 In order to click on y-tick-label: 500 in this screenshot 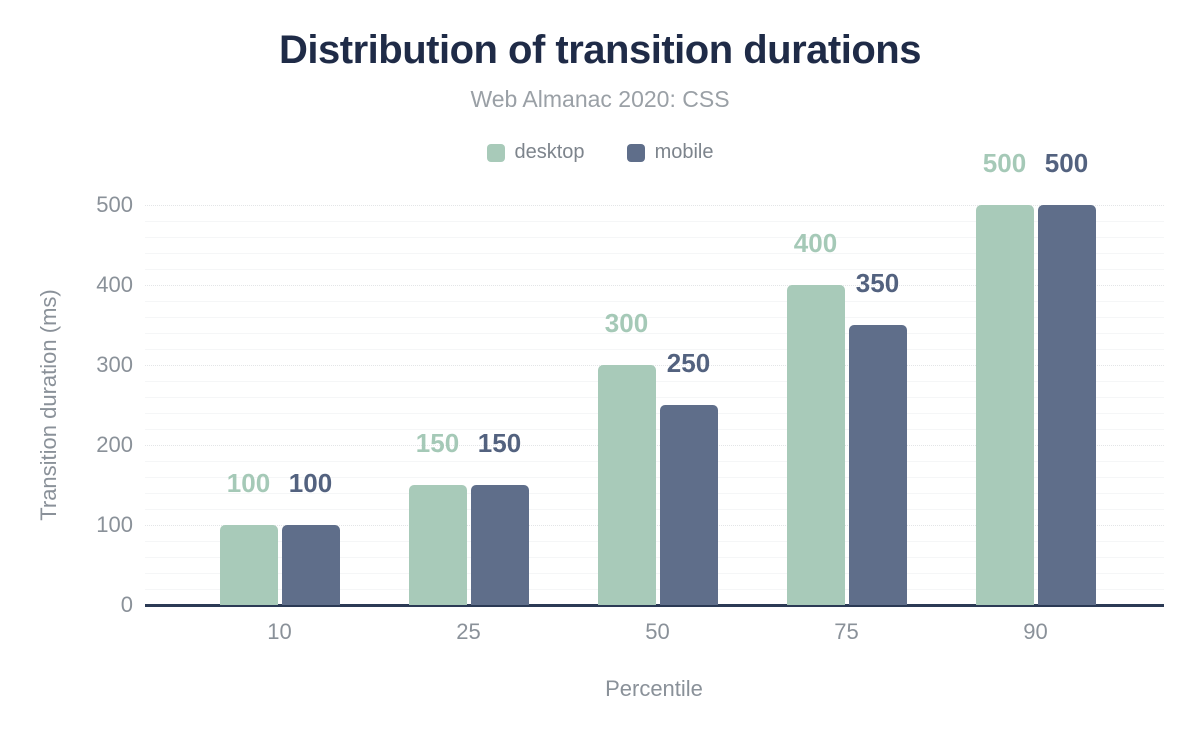, I will do `click(114, 204)`.